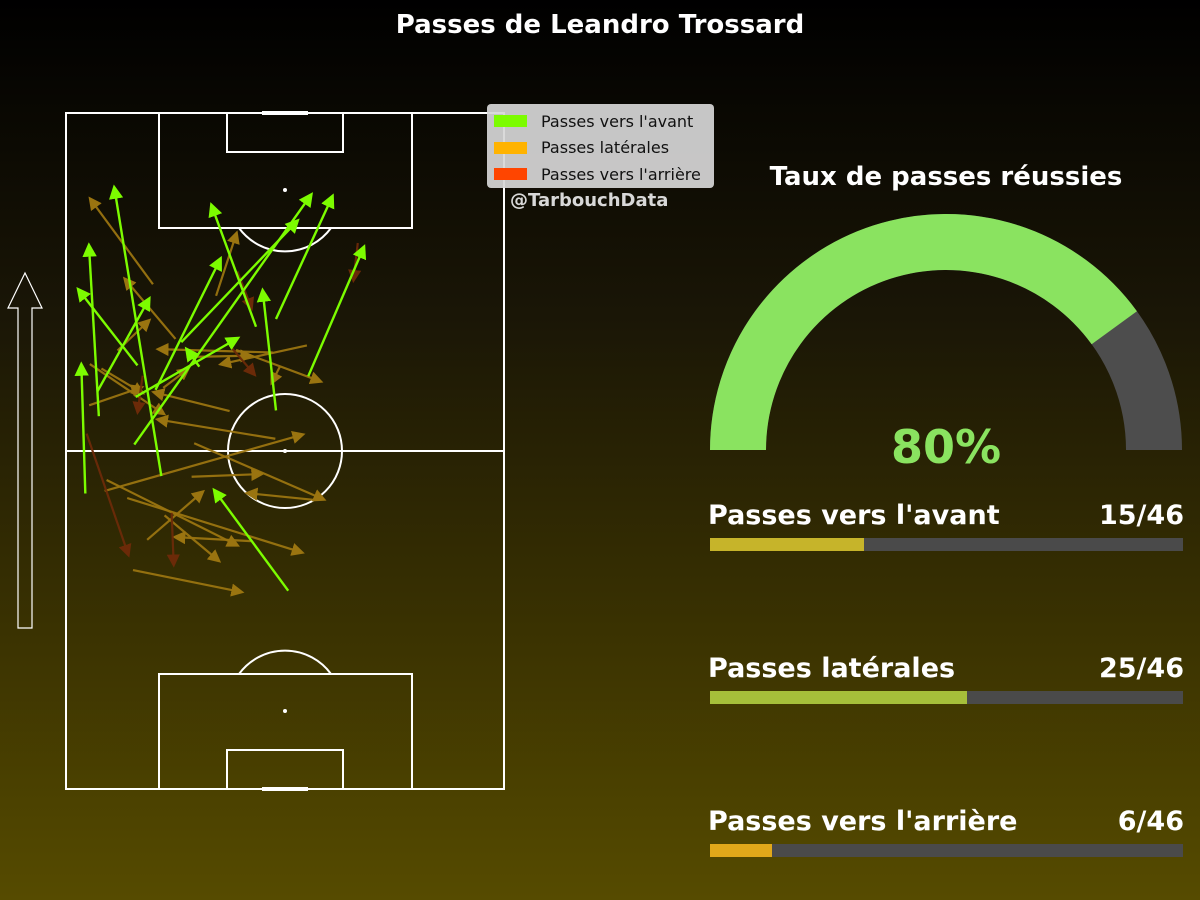  What do you see at coordinates (510, 174) in the screenshot?
I see `legend-swatch-backward` at bounding box center [510, 174].